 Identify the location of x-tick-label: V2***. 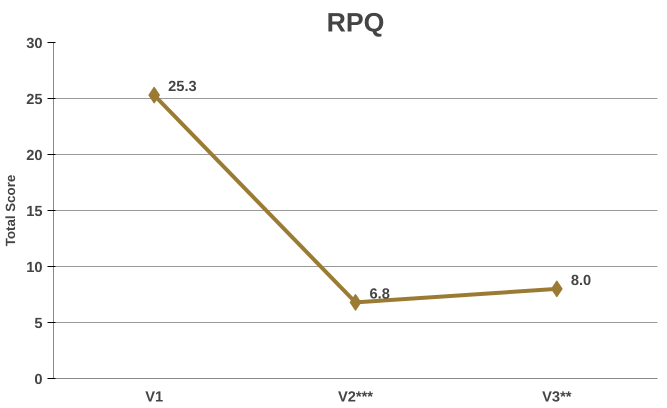
(356, 398).